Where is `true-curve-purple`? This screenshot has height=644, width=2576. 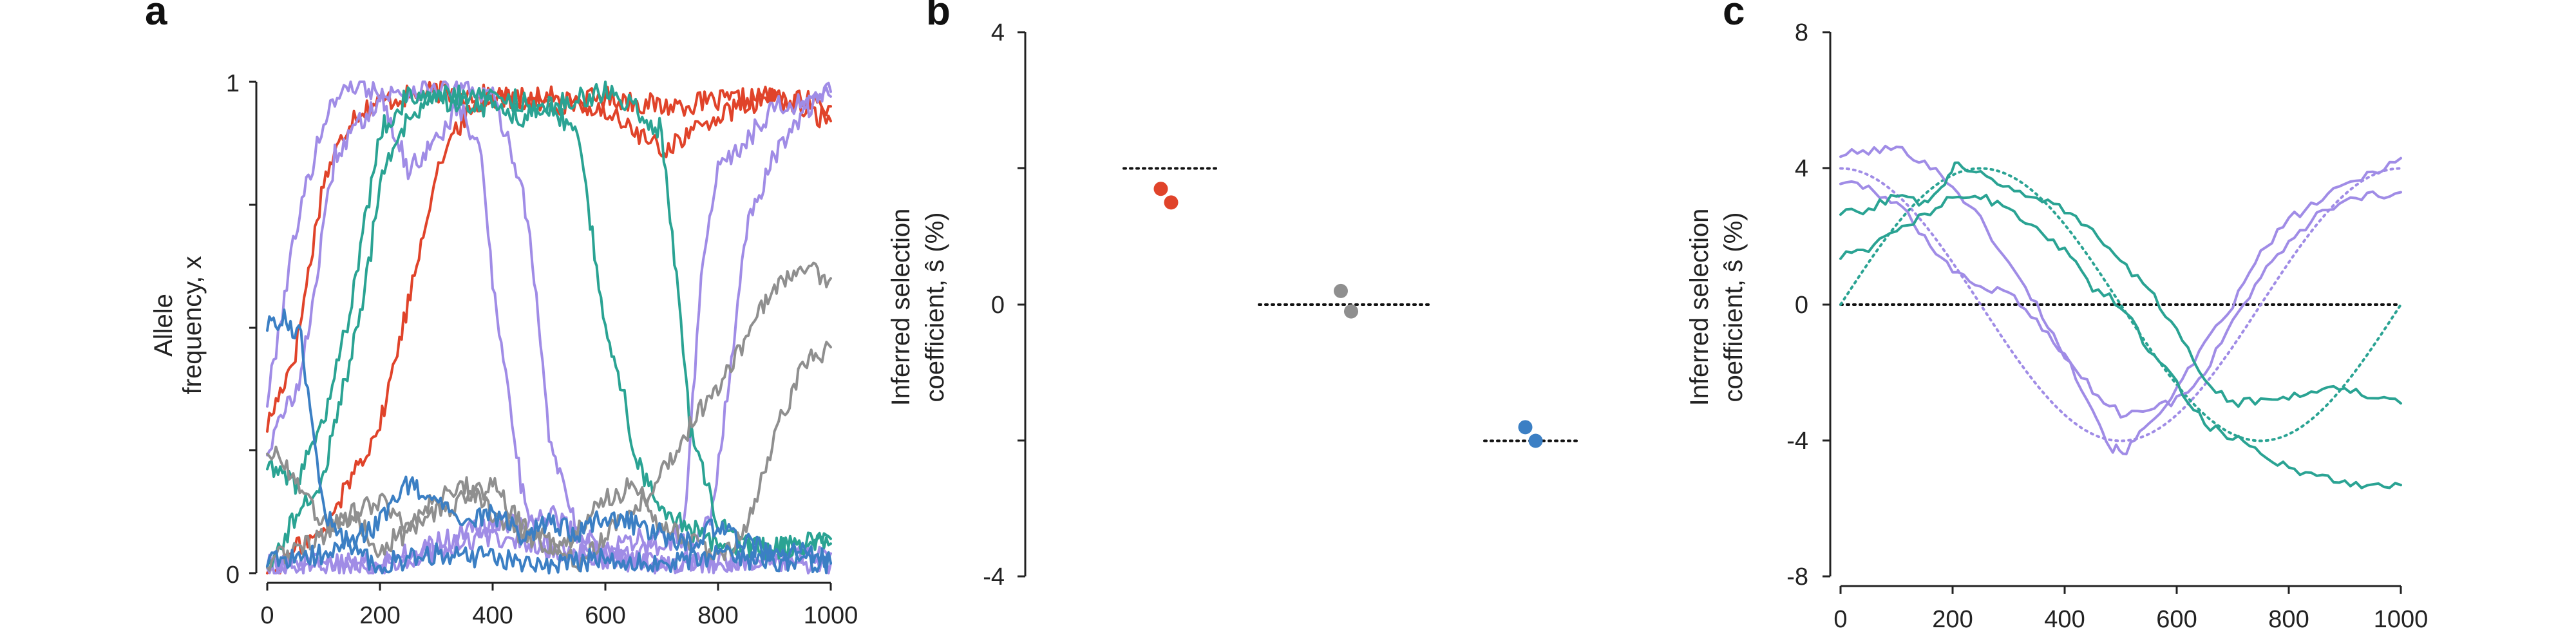
true-curve-purple is located at coordinates (2120, 304).